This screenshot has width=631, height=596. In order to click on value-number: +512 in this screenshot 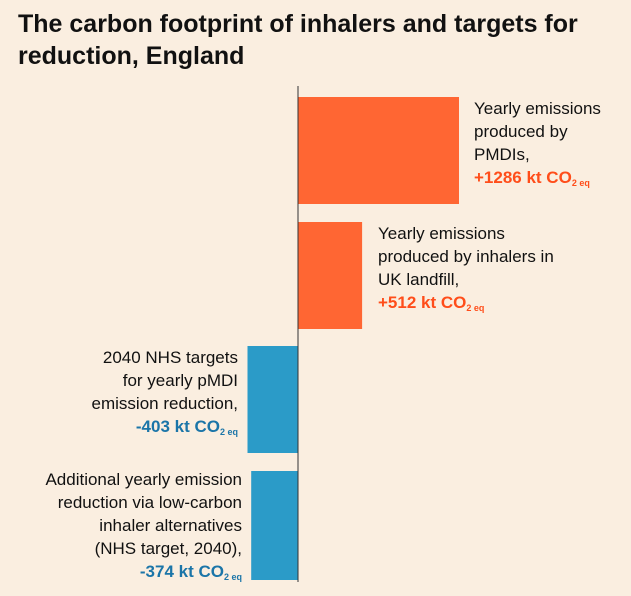, I will do `click(397, 302)`.